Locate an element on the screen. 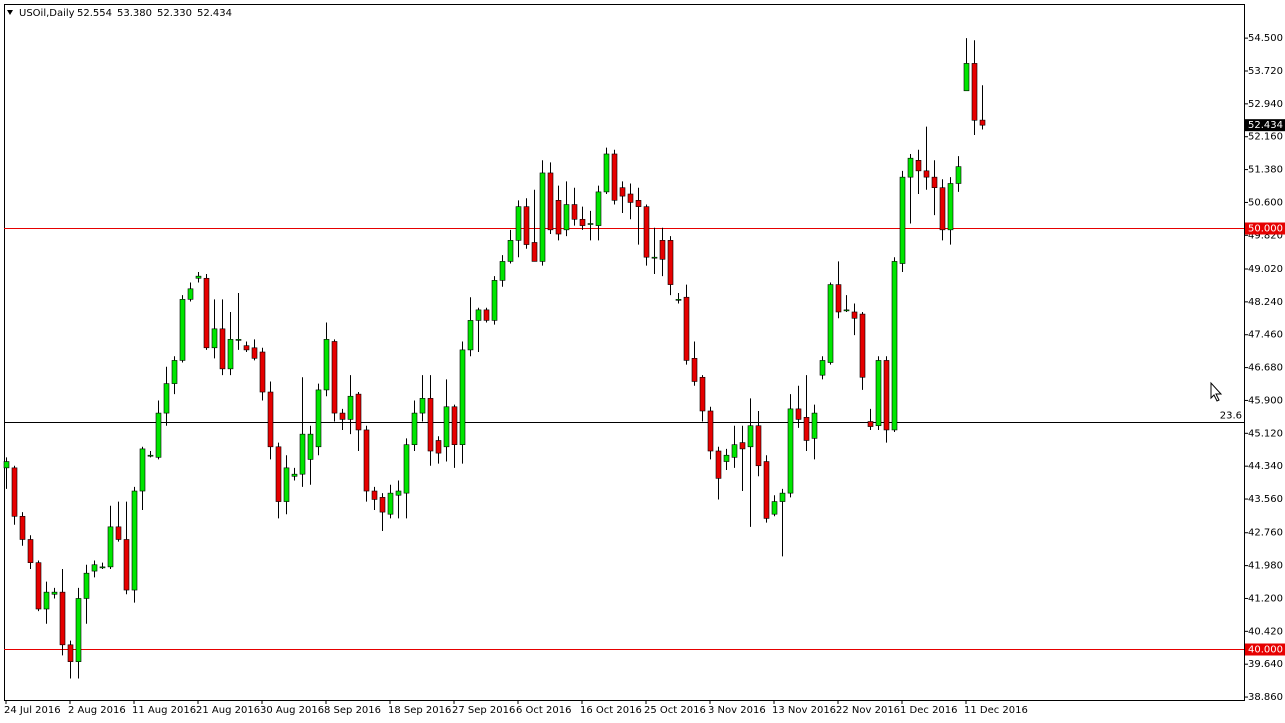 Image resolution: width=1285 pixels, height=723 pixels. price-marker-label: 52.434 is located at coordinates (1265, 125).